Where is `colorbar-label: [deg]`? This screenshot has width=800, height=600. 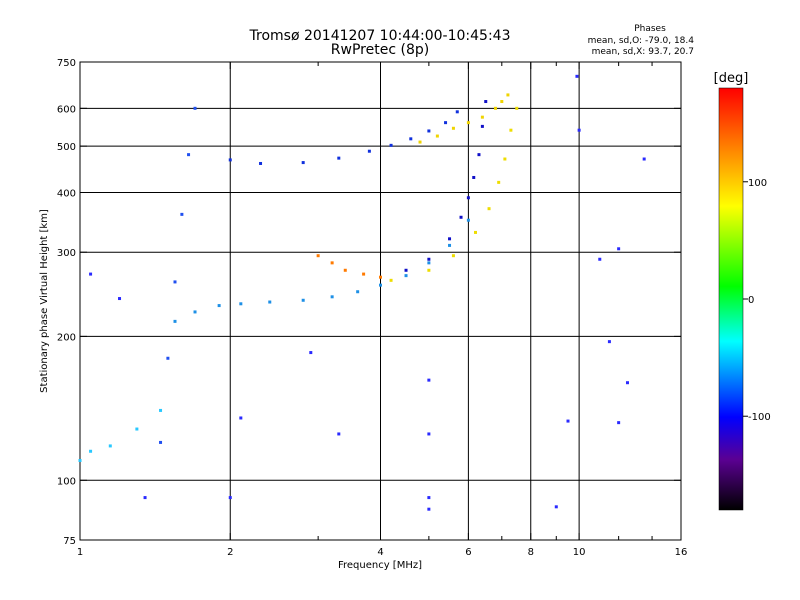
colorbar-label: [deg] is located at coordinates (731, 78).